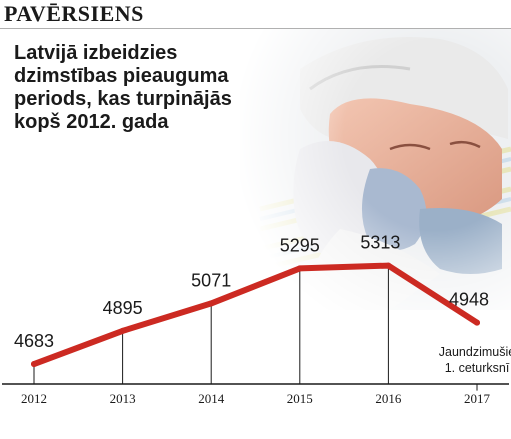  Describe the element at coordinates (300, 245) in the screenshot. I see `data-label-2015: 5295` at that location.